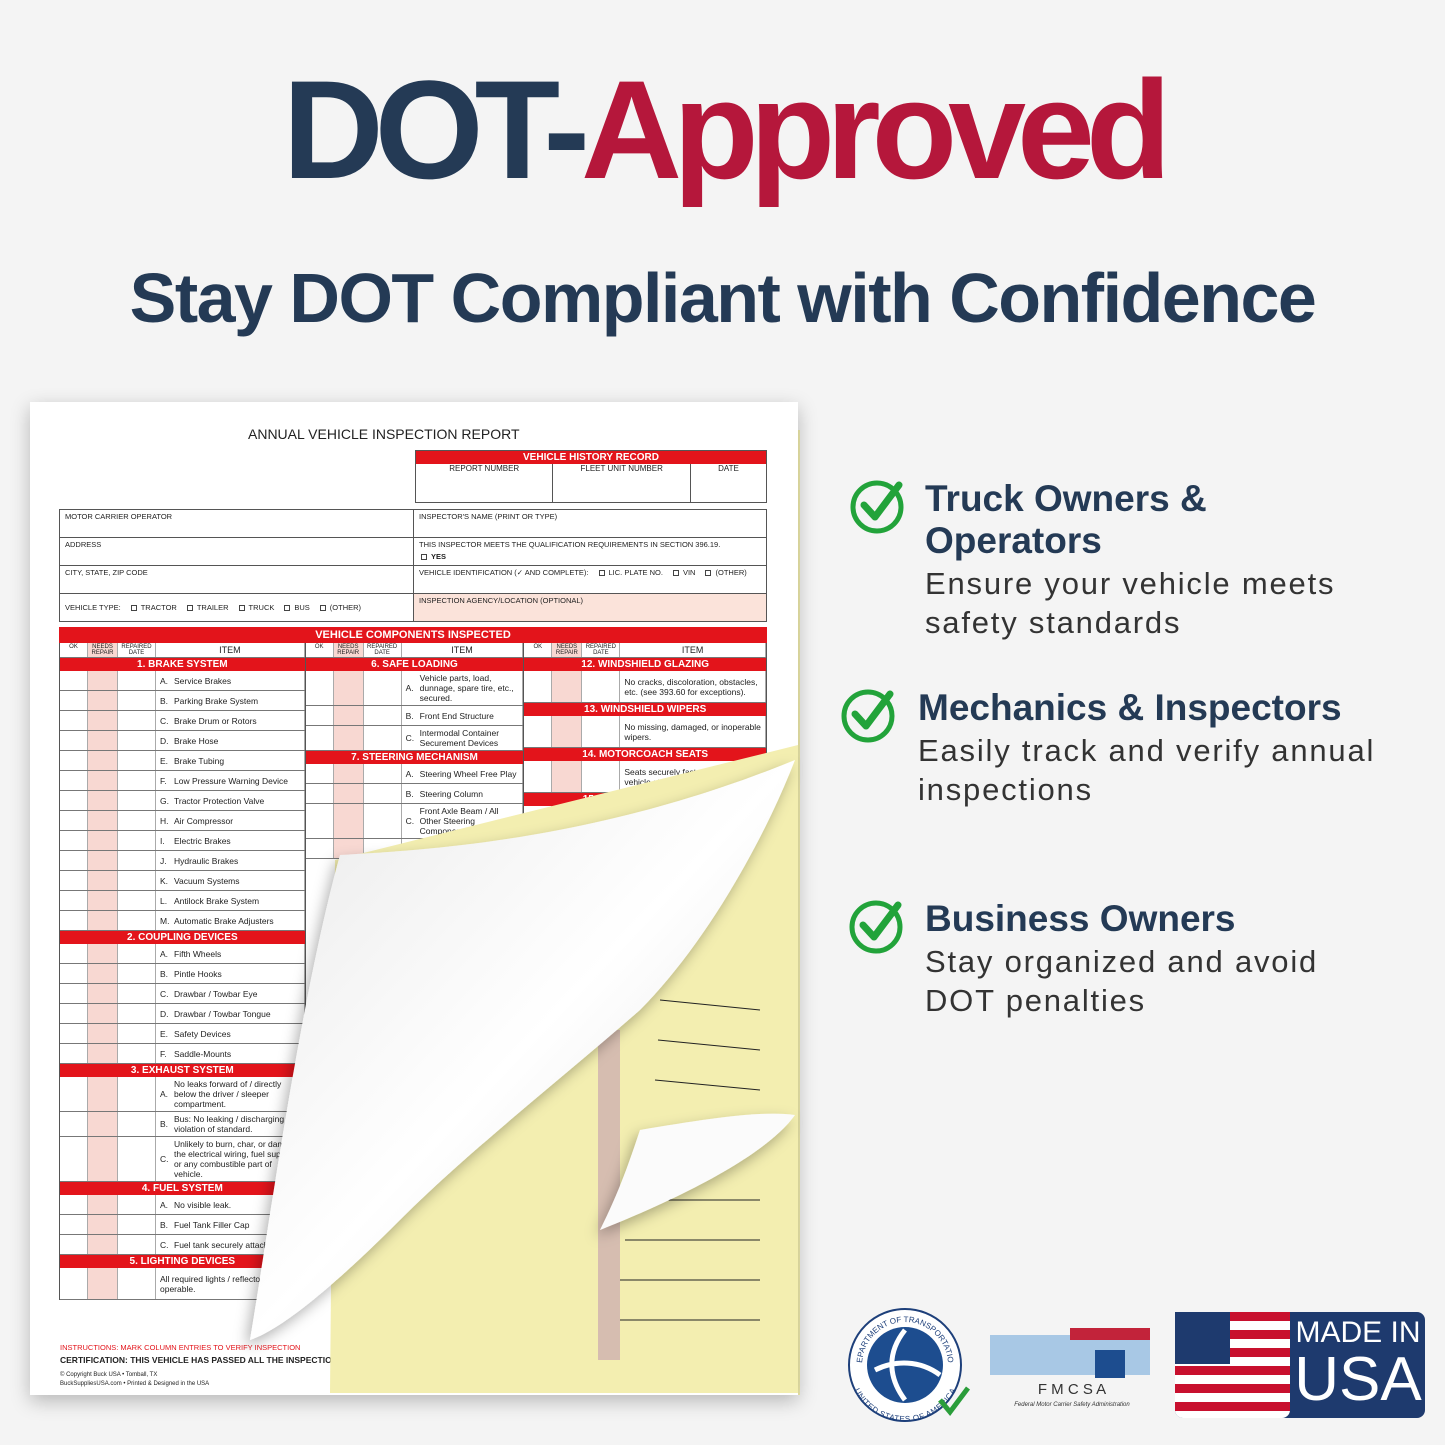 This screenshot has width=1445, height=1445. I want to click on history-title: VEHICLE HISTORY RECORD, so click(591, 457).